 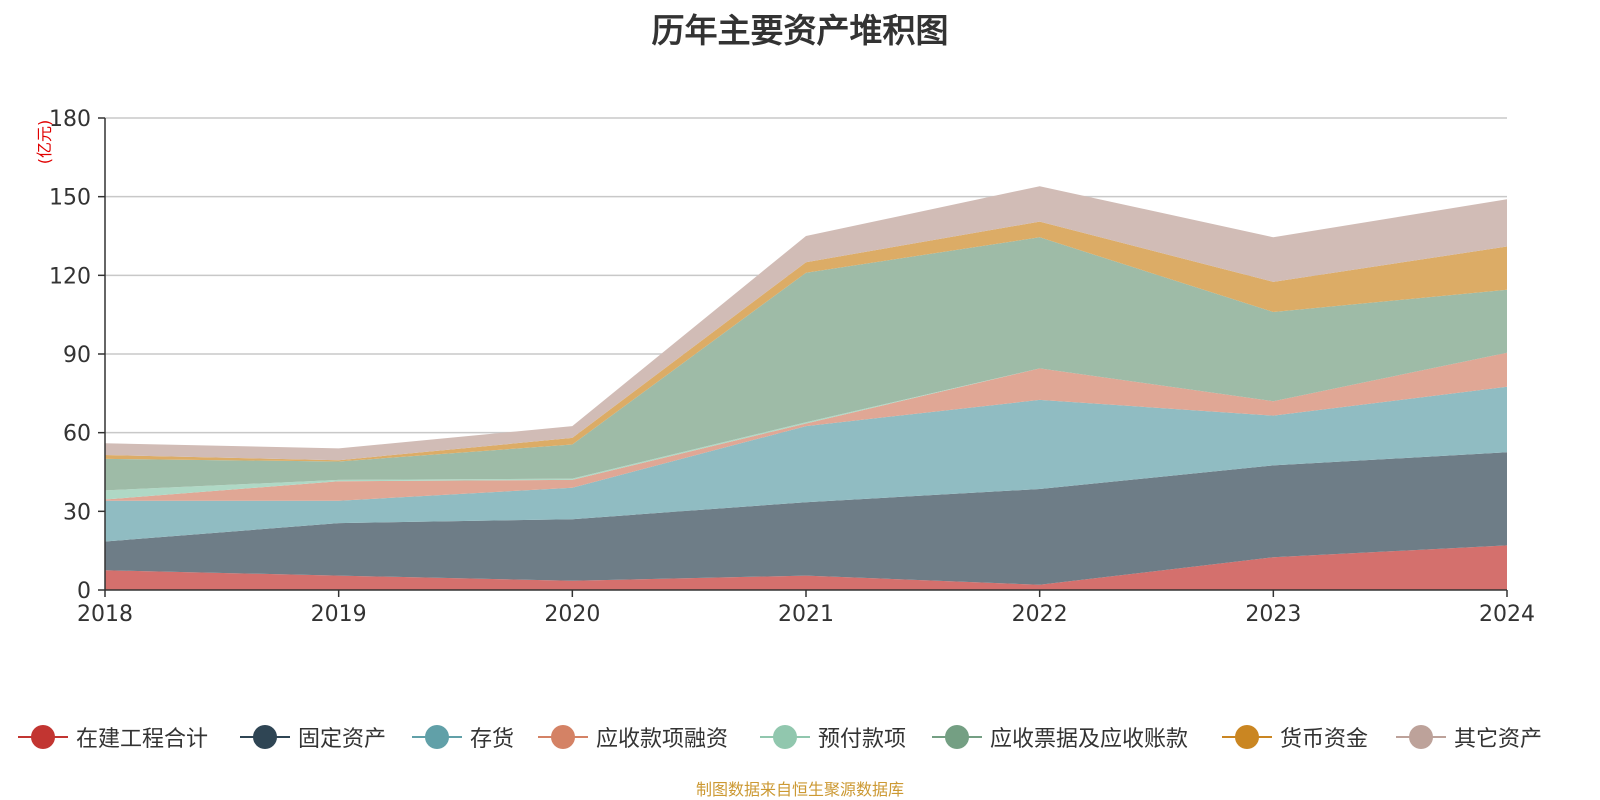 I want to click on y-tick-label: 90, so click(x=77, y=355).